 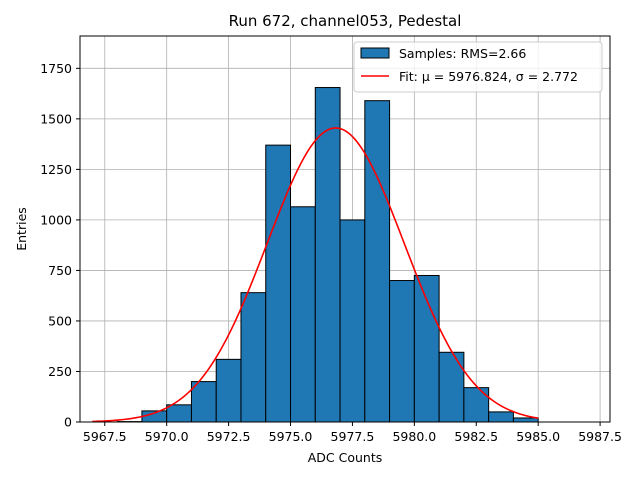 I want to click on legend-fit-label: Fit: μ = 5976.824, σ = 2.772, so click(x=488, y=76).